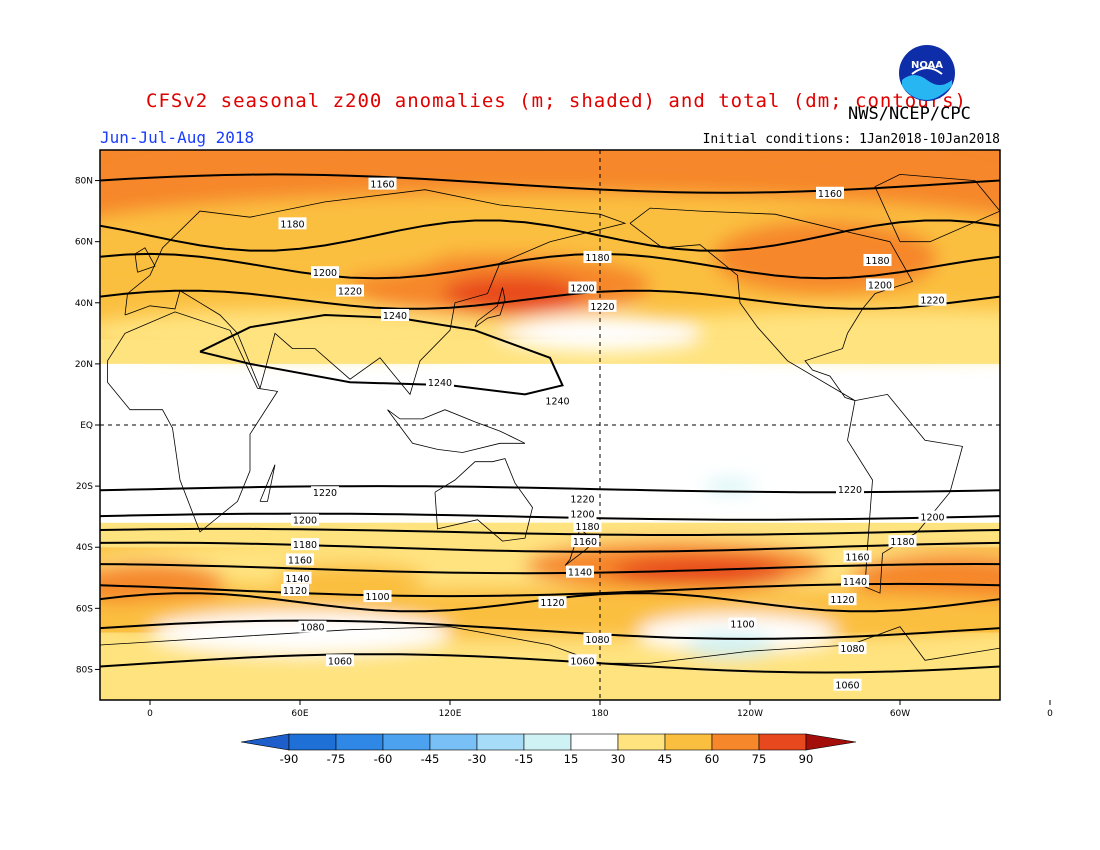 The width and height of the screenshot is (1100, 850). What do you see at coordinates (440, 383) in the screenshot?
I see `contour-label: 1240` at bounding box center [440, 383].